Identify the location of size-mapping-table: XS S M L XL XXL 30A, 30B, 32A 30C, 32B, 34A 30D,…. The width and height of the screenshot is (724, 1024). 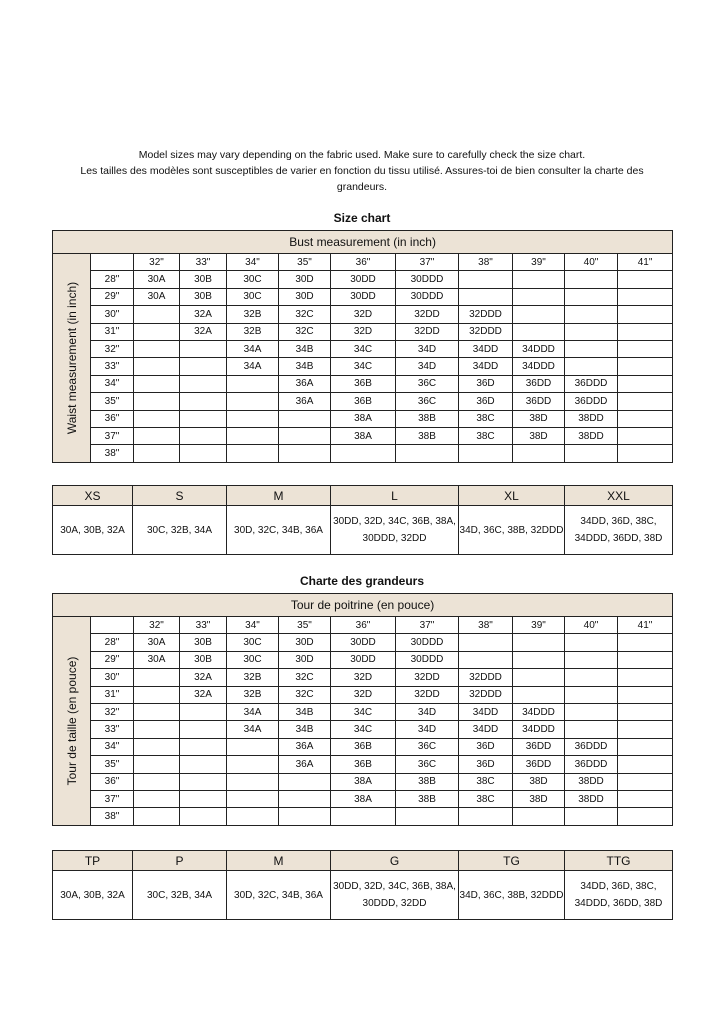
(362, 520).